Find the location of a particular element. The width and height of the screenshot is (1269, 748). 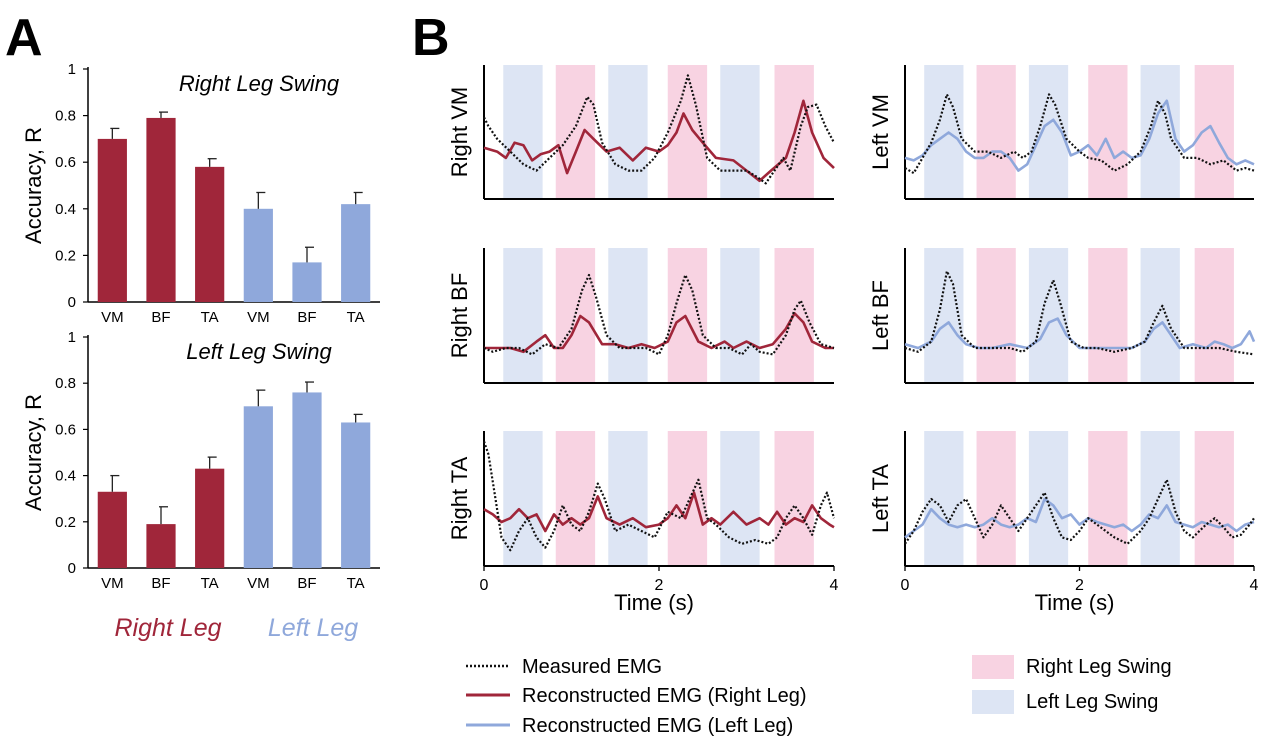

trace-panel-right-ta: Right TA 0 2 4 Time (s) is located at coordinates (643, 523).